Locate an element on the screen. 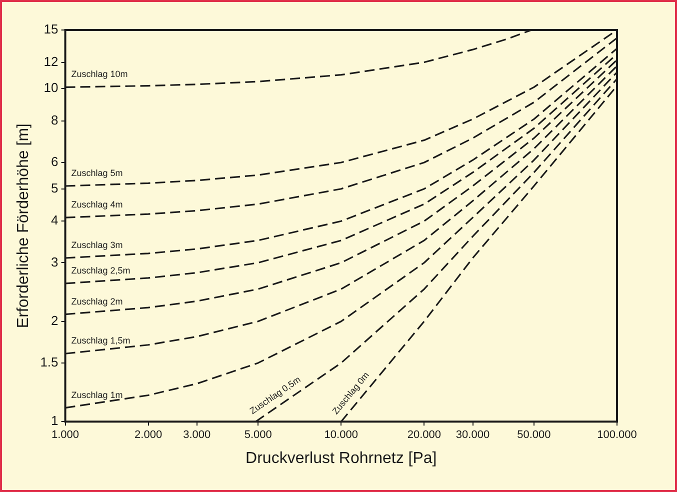  y-tick-label: 2 is located at coordinates (54, 320).